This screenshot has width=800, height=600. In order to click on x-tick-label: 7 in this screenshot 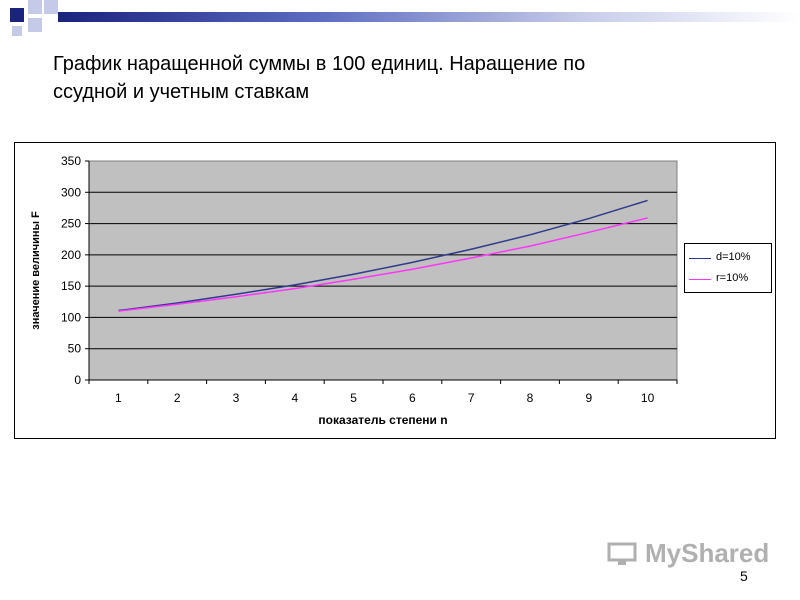, I will do `click(471, 398)`.